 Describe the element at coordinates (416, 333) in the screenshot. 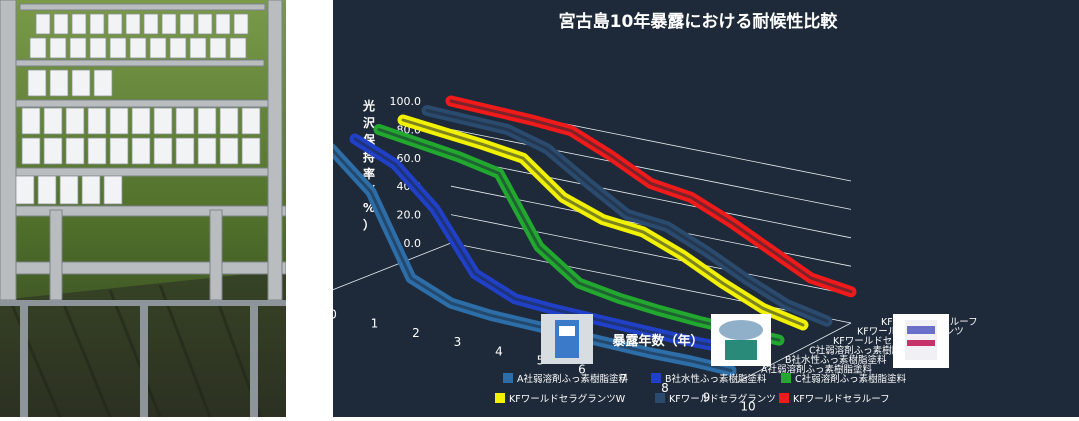

I see `x-tick-label: 2` at that location.